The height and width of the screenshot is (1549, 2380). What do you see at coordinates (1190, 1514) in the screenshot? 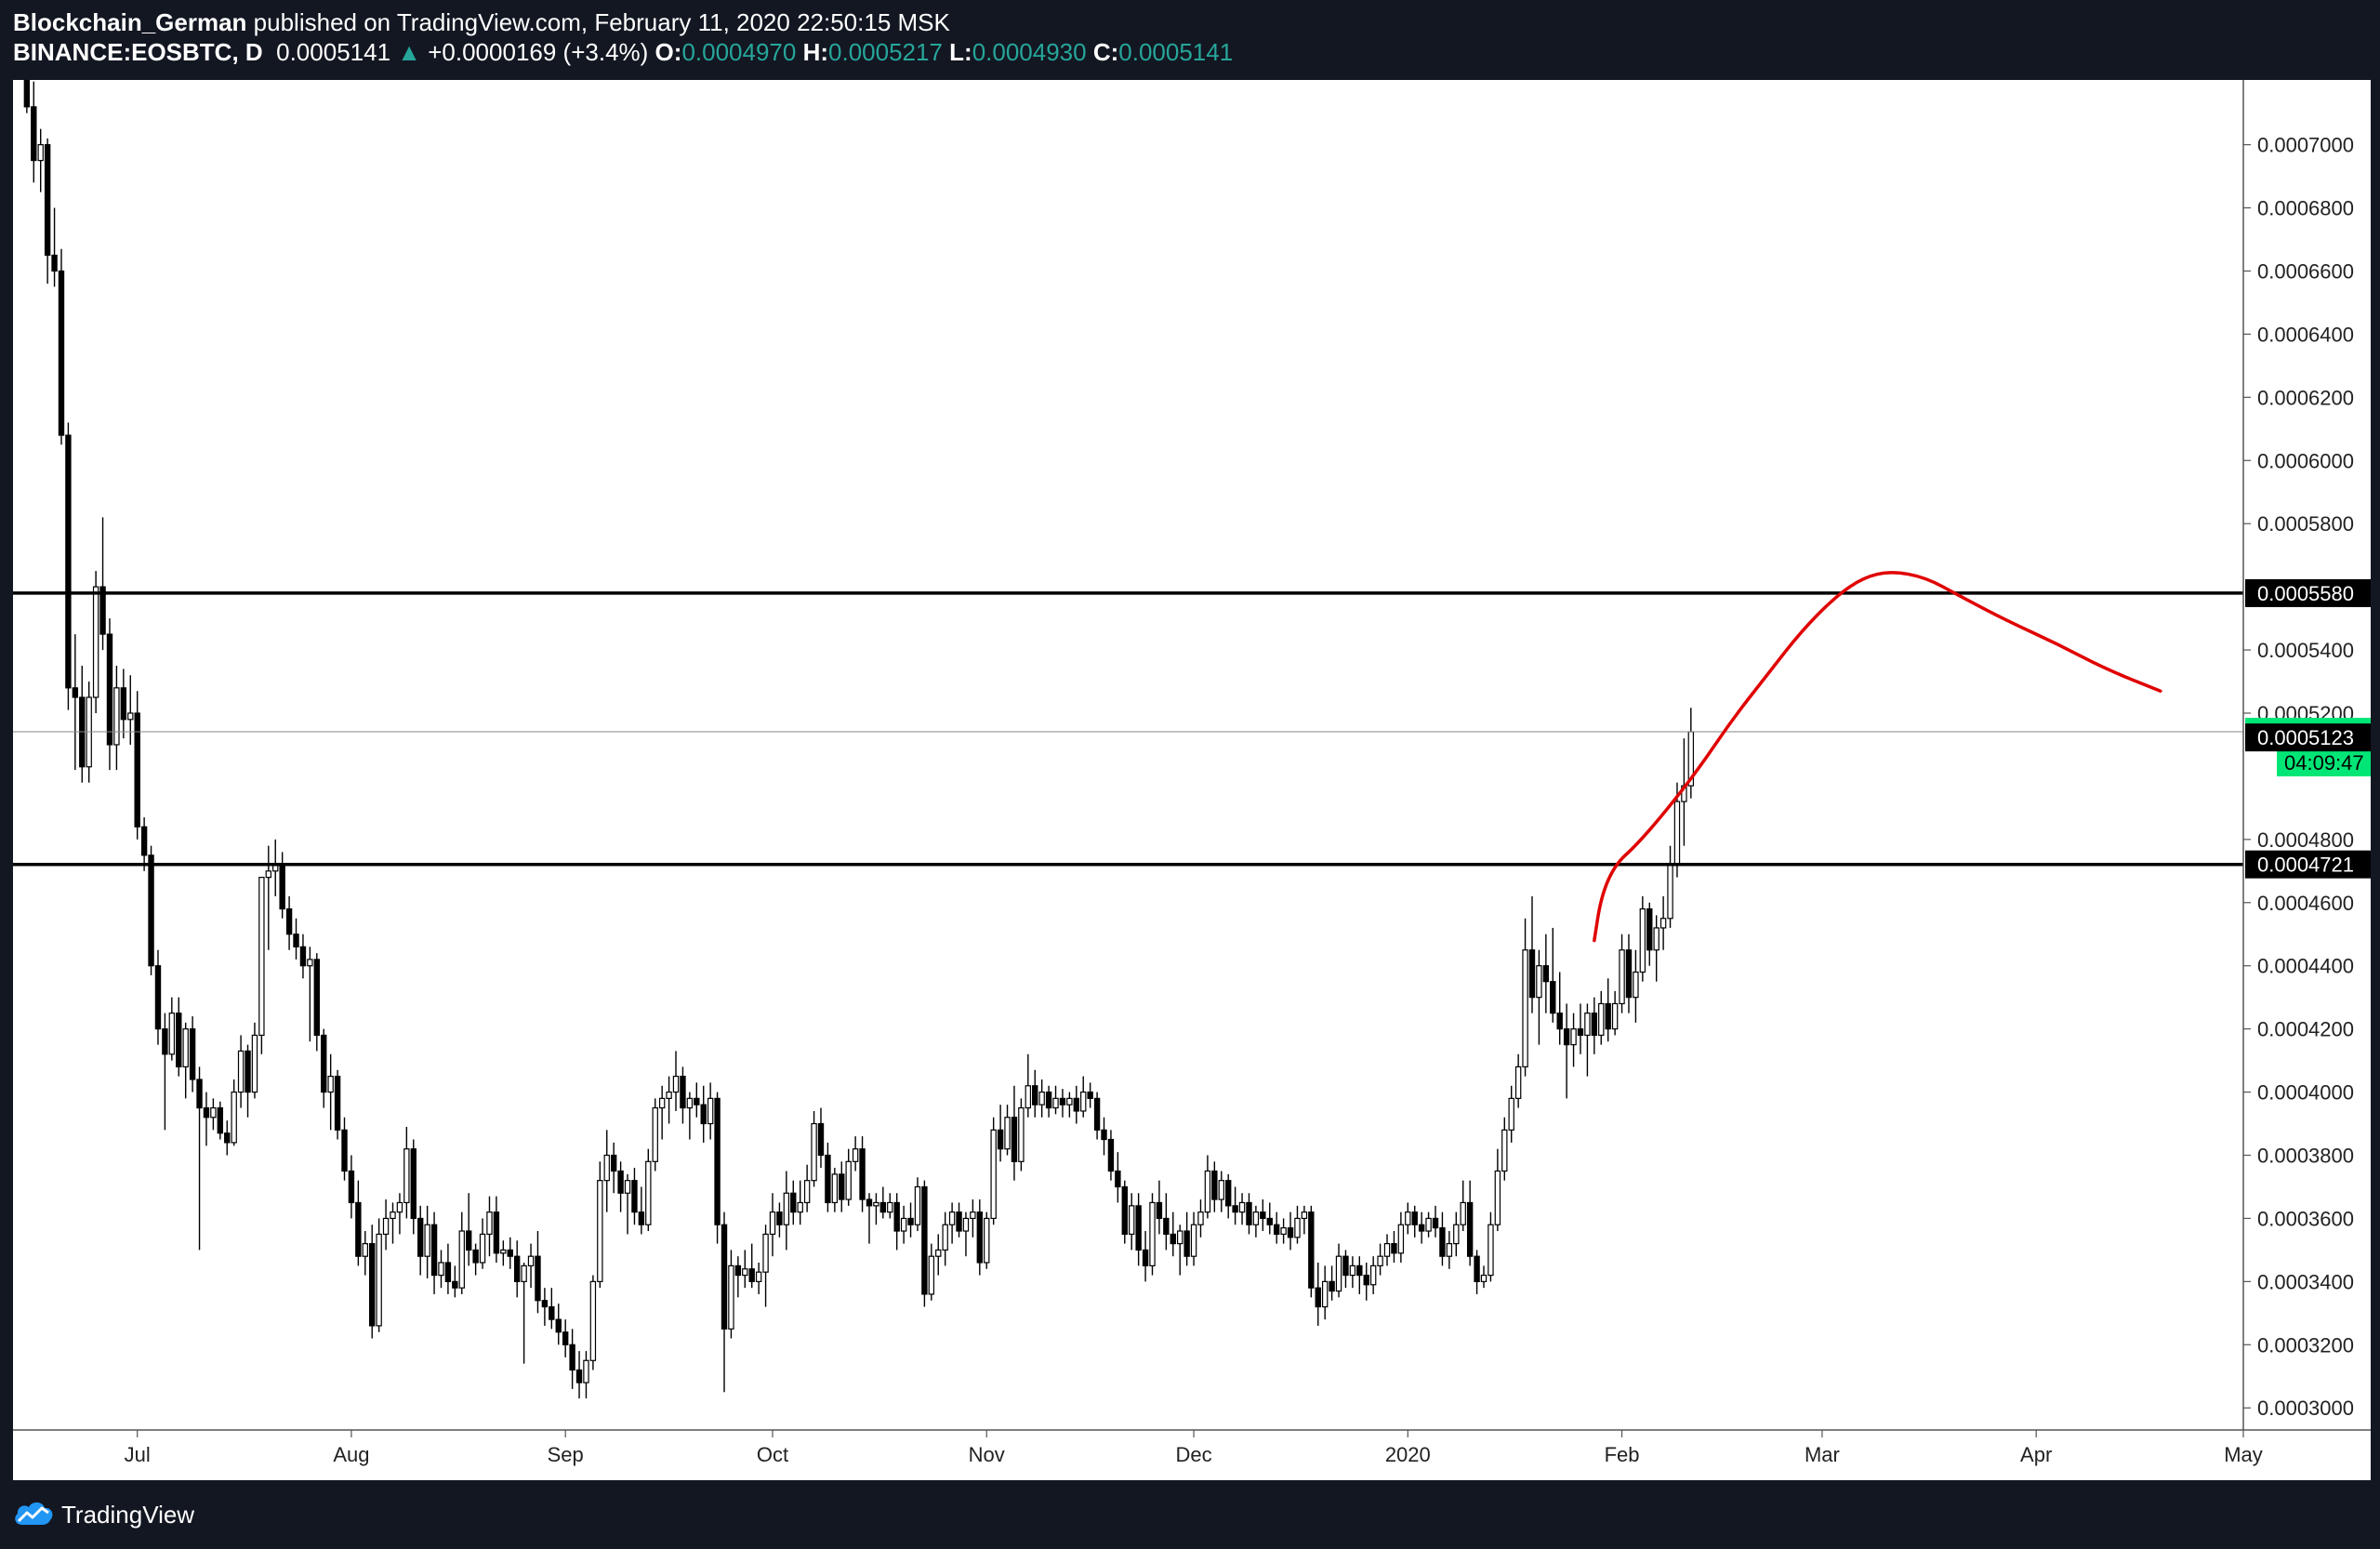
I see `footer-bar: TradingView` at bounding box center [1190, 1514].